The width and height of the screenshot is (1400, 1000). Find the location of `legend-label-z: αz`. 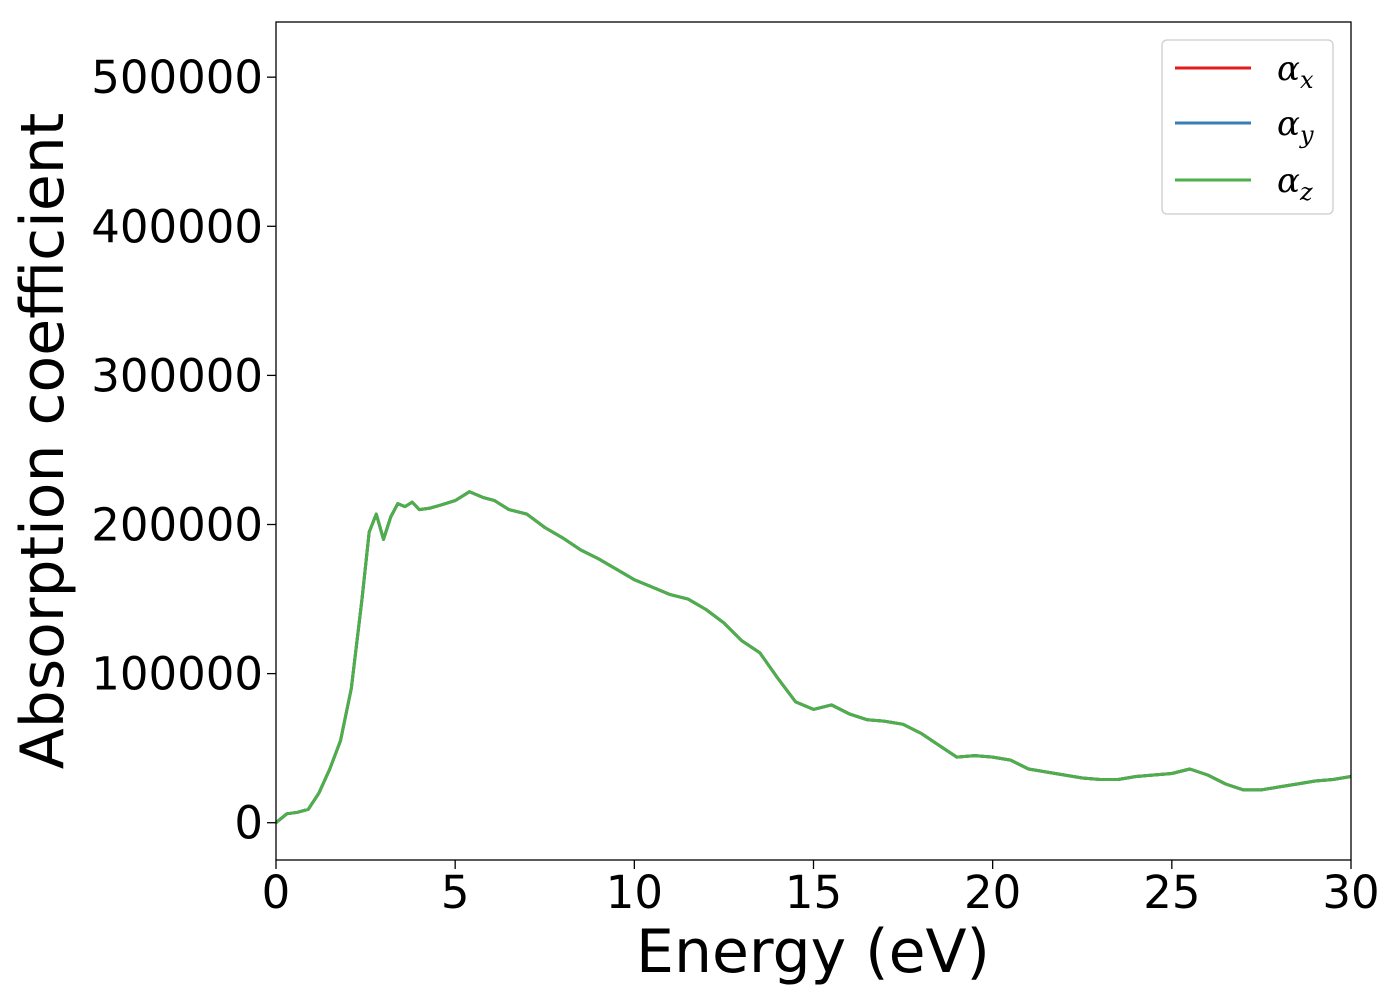

legend-label-z: αz is located at coordinates (1295, 183).